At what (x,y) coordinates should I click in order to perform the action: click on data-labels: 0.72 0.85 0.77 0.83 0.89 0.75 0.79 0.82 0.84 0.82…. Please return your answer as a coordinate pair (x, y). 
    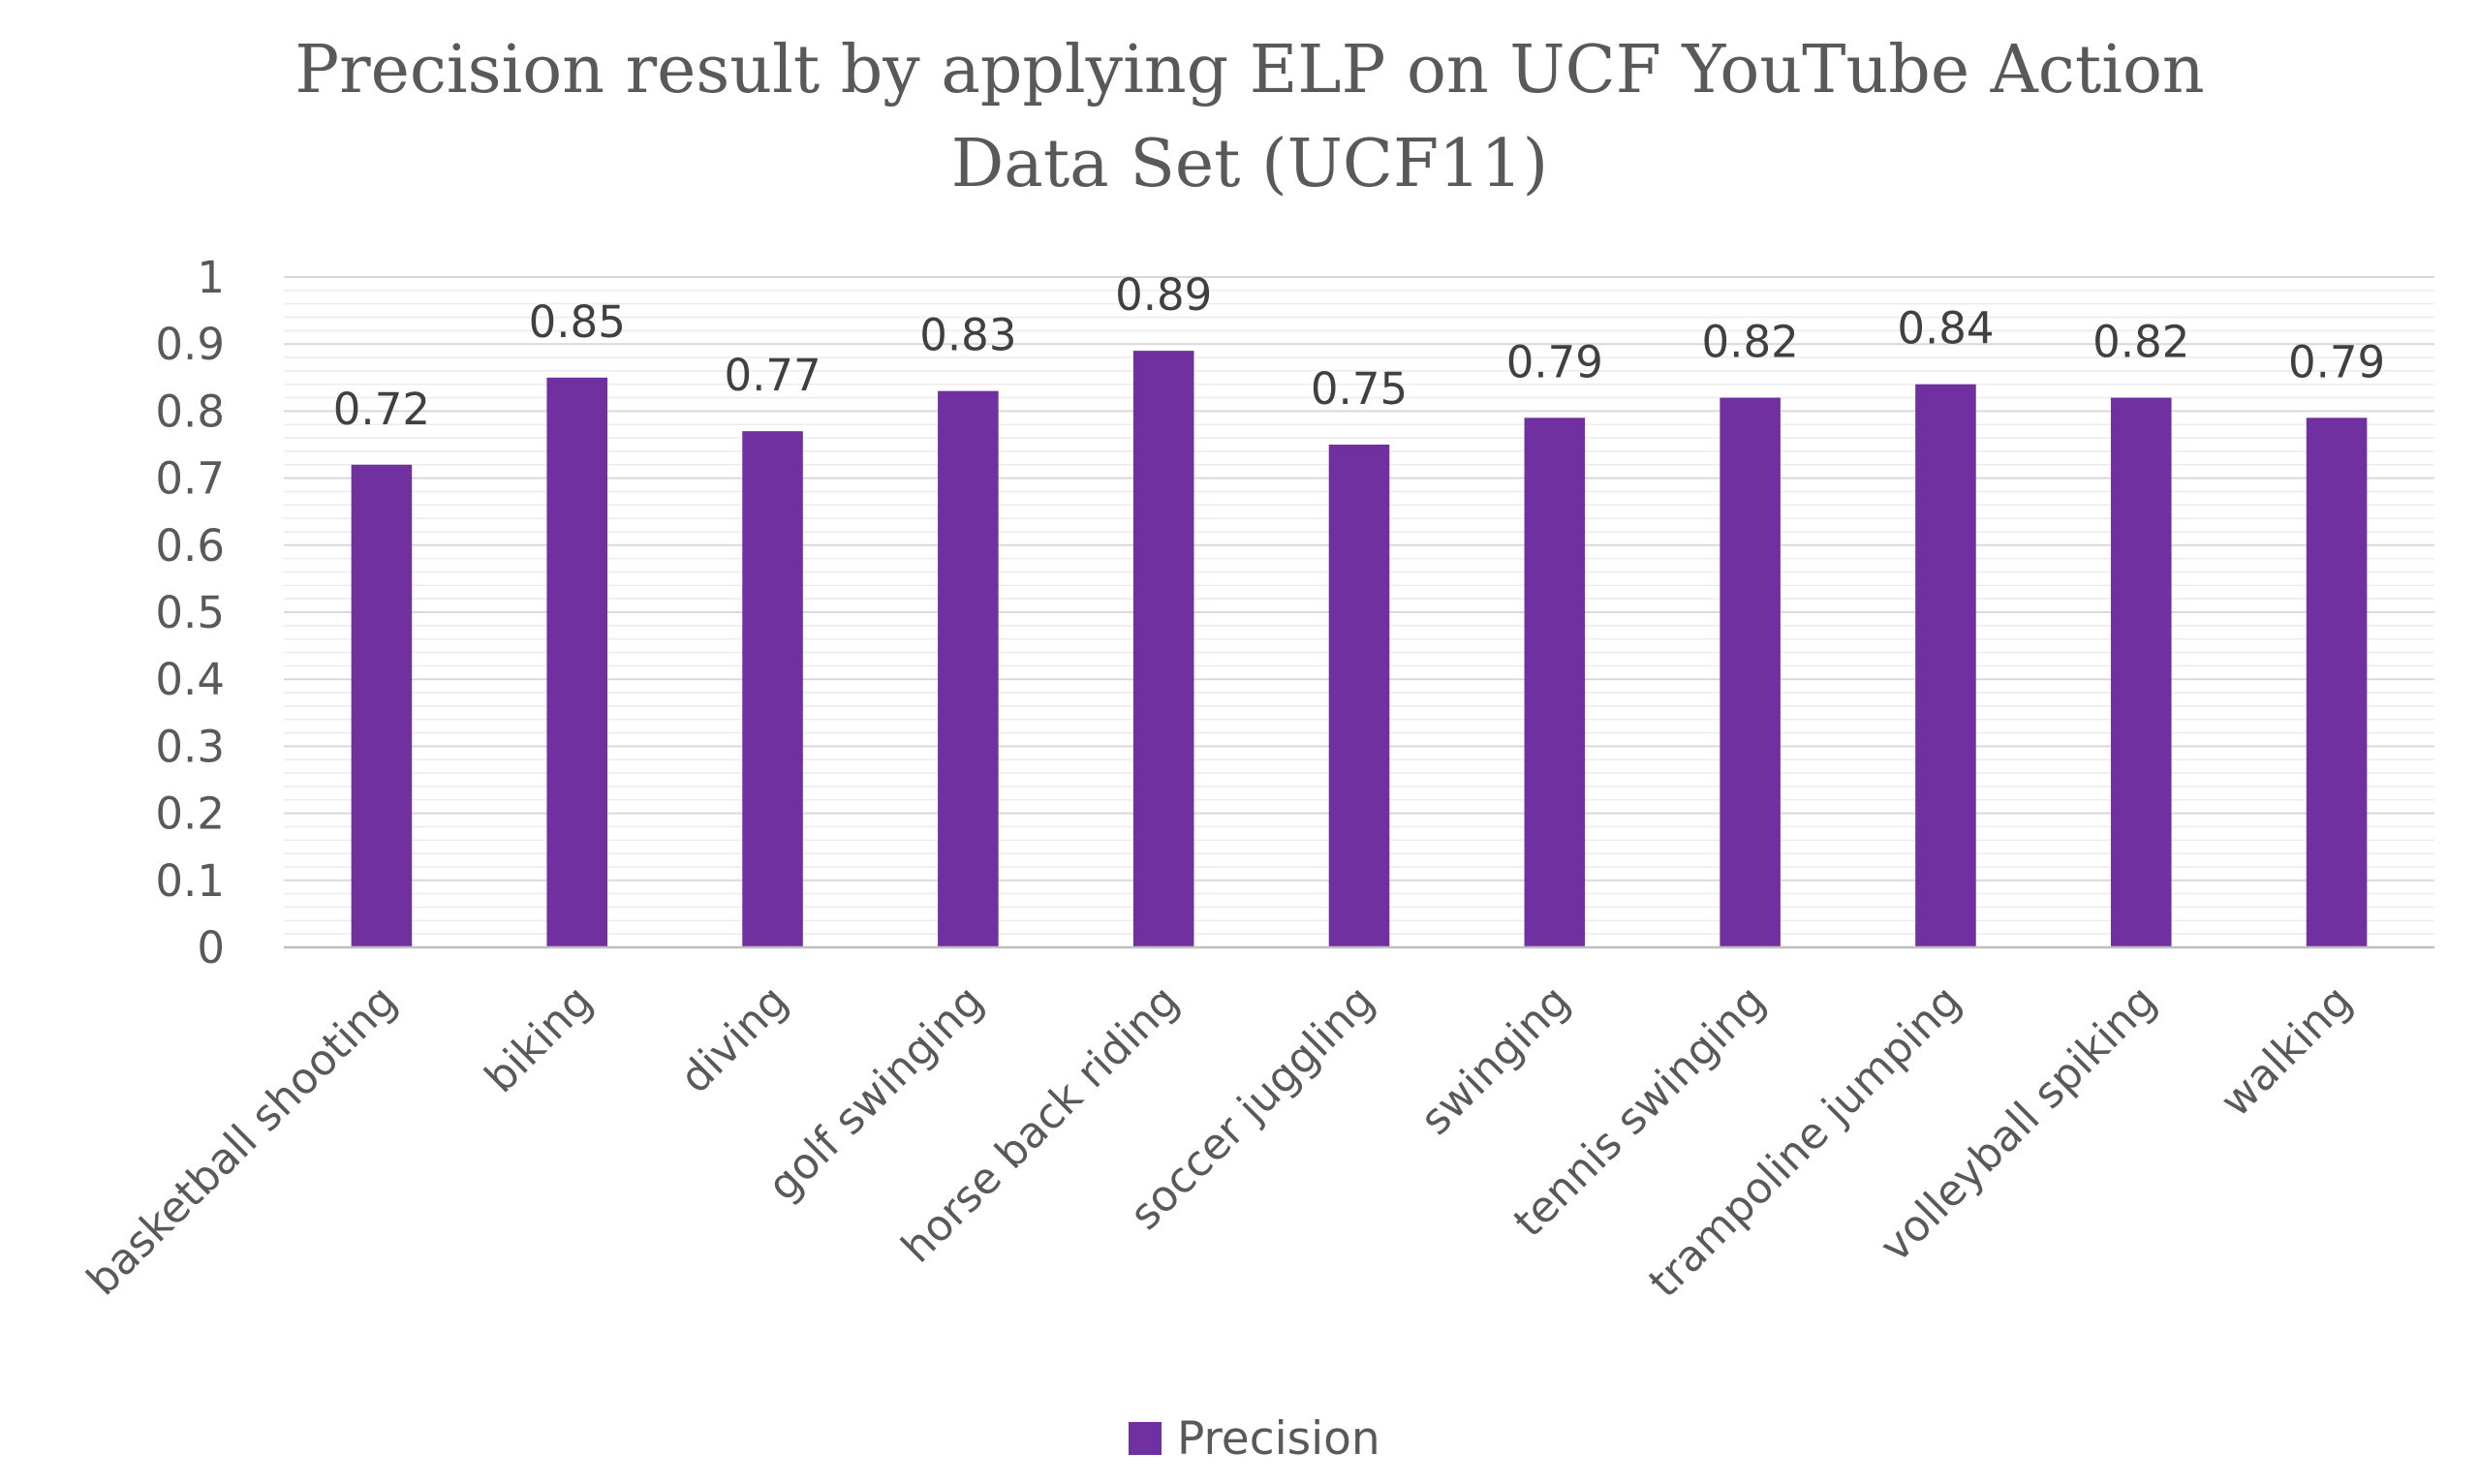
    Looking at the image, I should click on (1359, 352).